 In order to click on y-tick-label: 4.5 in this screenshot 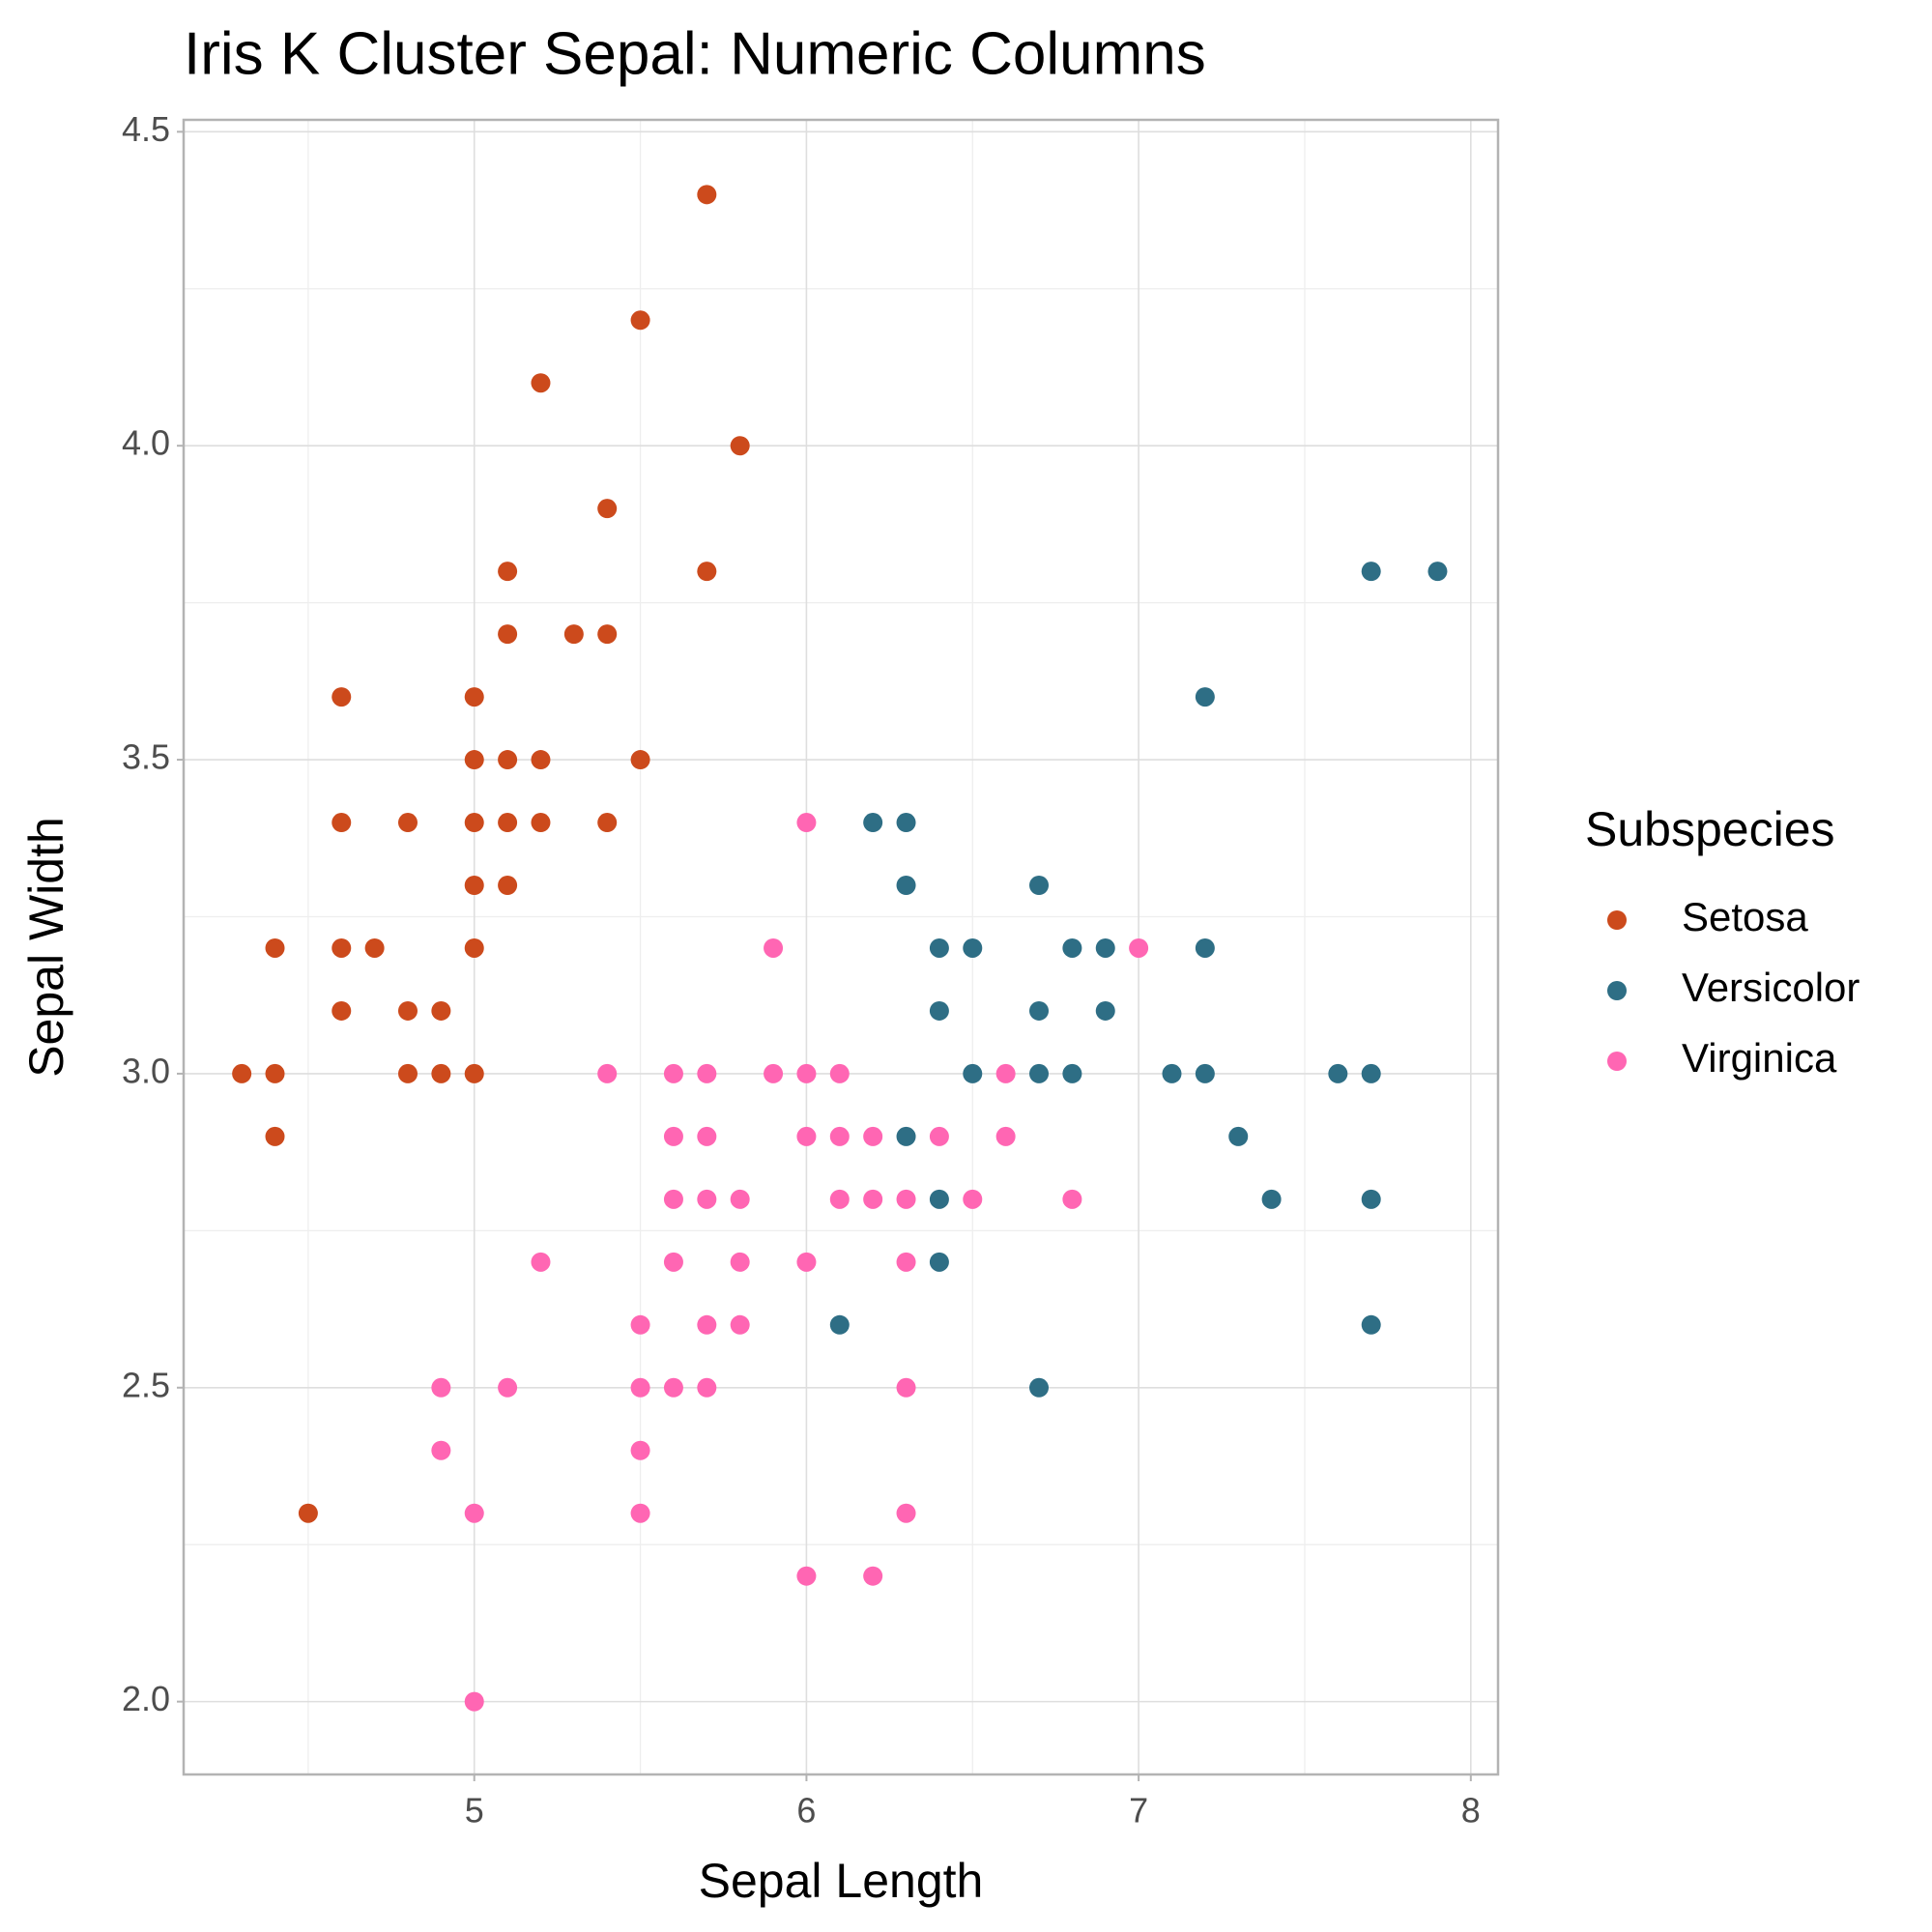, I will do `click(146, 129)`.